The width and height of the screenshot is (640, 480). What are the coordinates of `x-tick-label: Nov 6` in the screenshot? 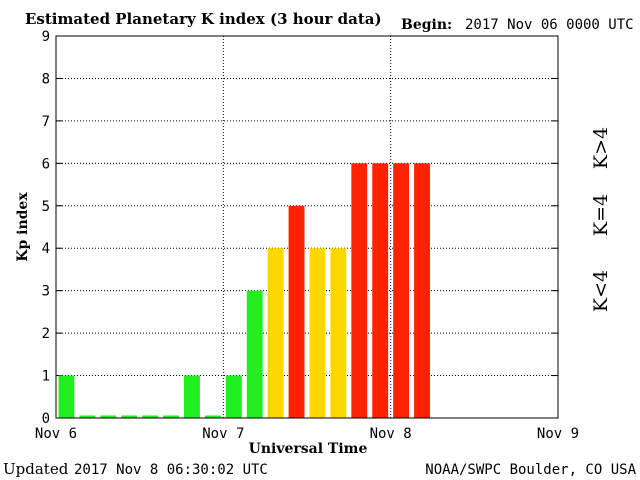 It's located at (56, 434).